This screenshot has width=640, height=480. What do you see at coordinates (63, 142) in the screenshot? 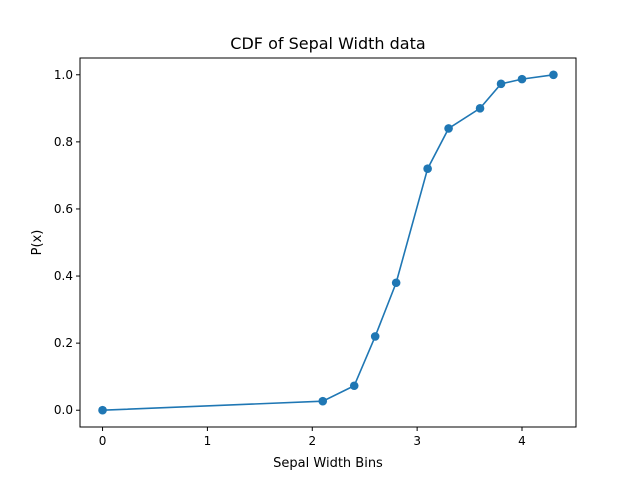
I see `y-tick-label: 0.8` at bounding box center [63, 142].